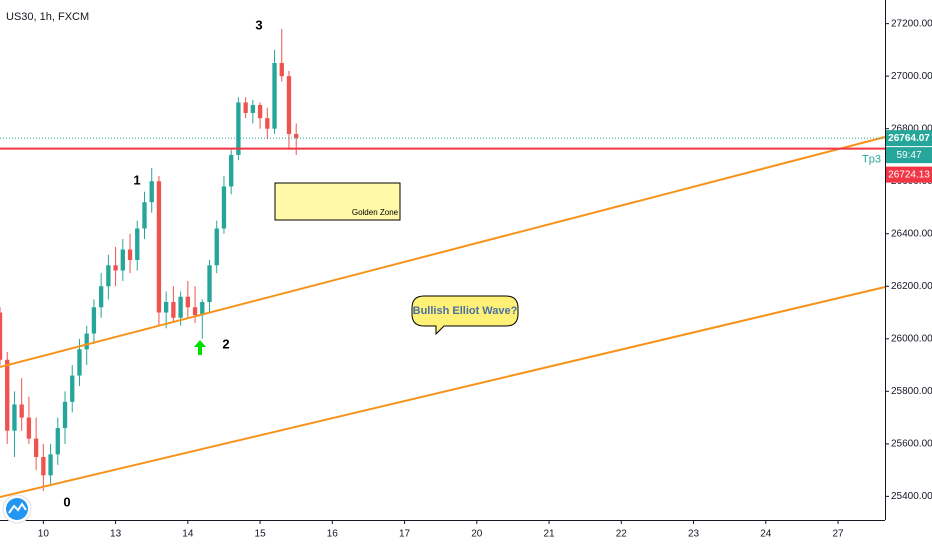 The height and width of the screenshot is (555, 932). I want to click on x-tick-label: 13, so click(116, 534).